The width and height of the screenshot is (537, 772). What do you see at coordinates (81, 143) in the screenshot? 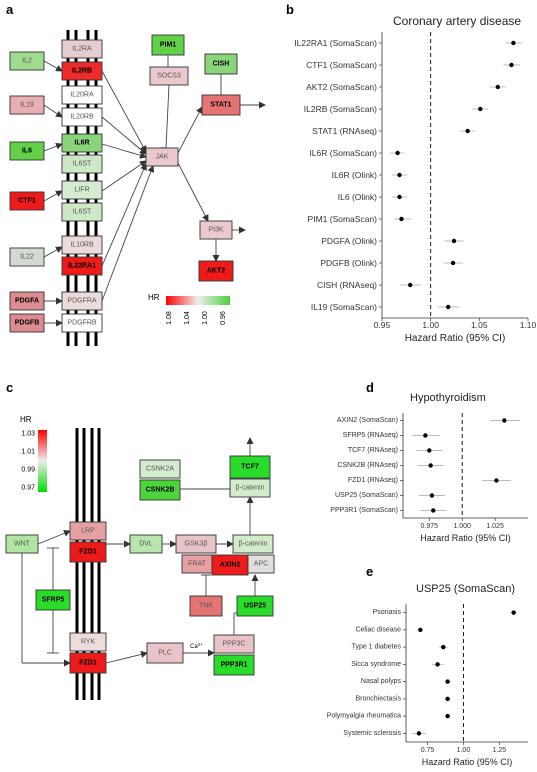
I see `panel-a-node-il6r-label: IL6R` at bounding box center [81, 143].